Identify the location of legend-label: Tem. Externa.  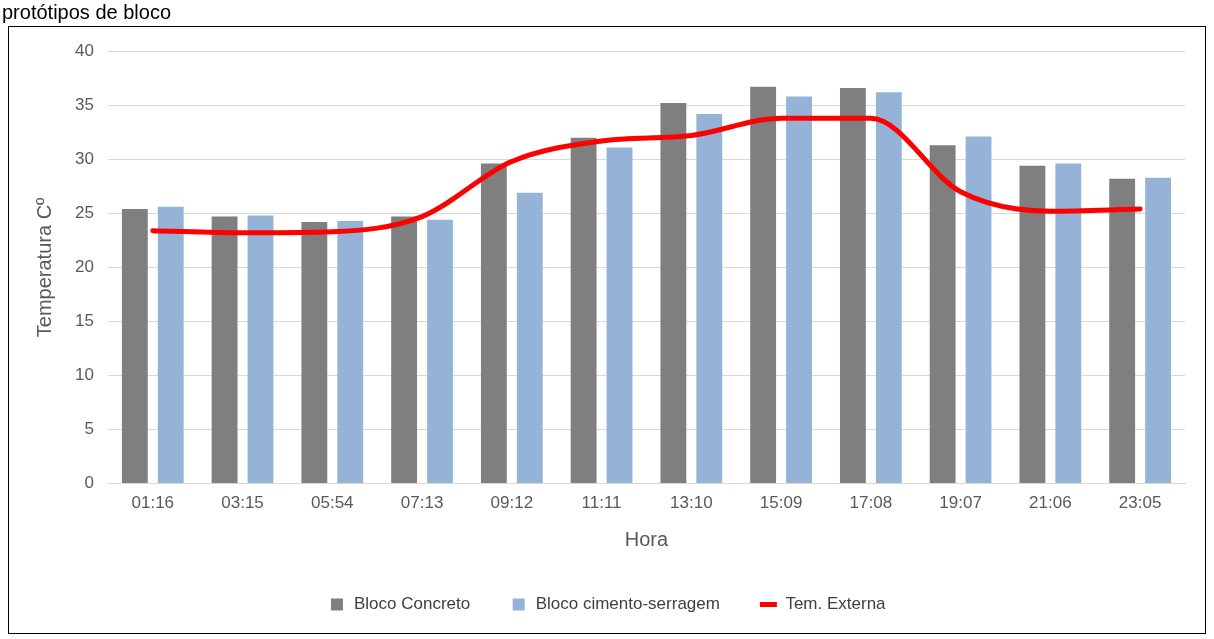
(836, 604).